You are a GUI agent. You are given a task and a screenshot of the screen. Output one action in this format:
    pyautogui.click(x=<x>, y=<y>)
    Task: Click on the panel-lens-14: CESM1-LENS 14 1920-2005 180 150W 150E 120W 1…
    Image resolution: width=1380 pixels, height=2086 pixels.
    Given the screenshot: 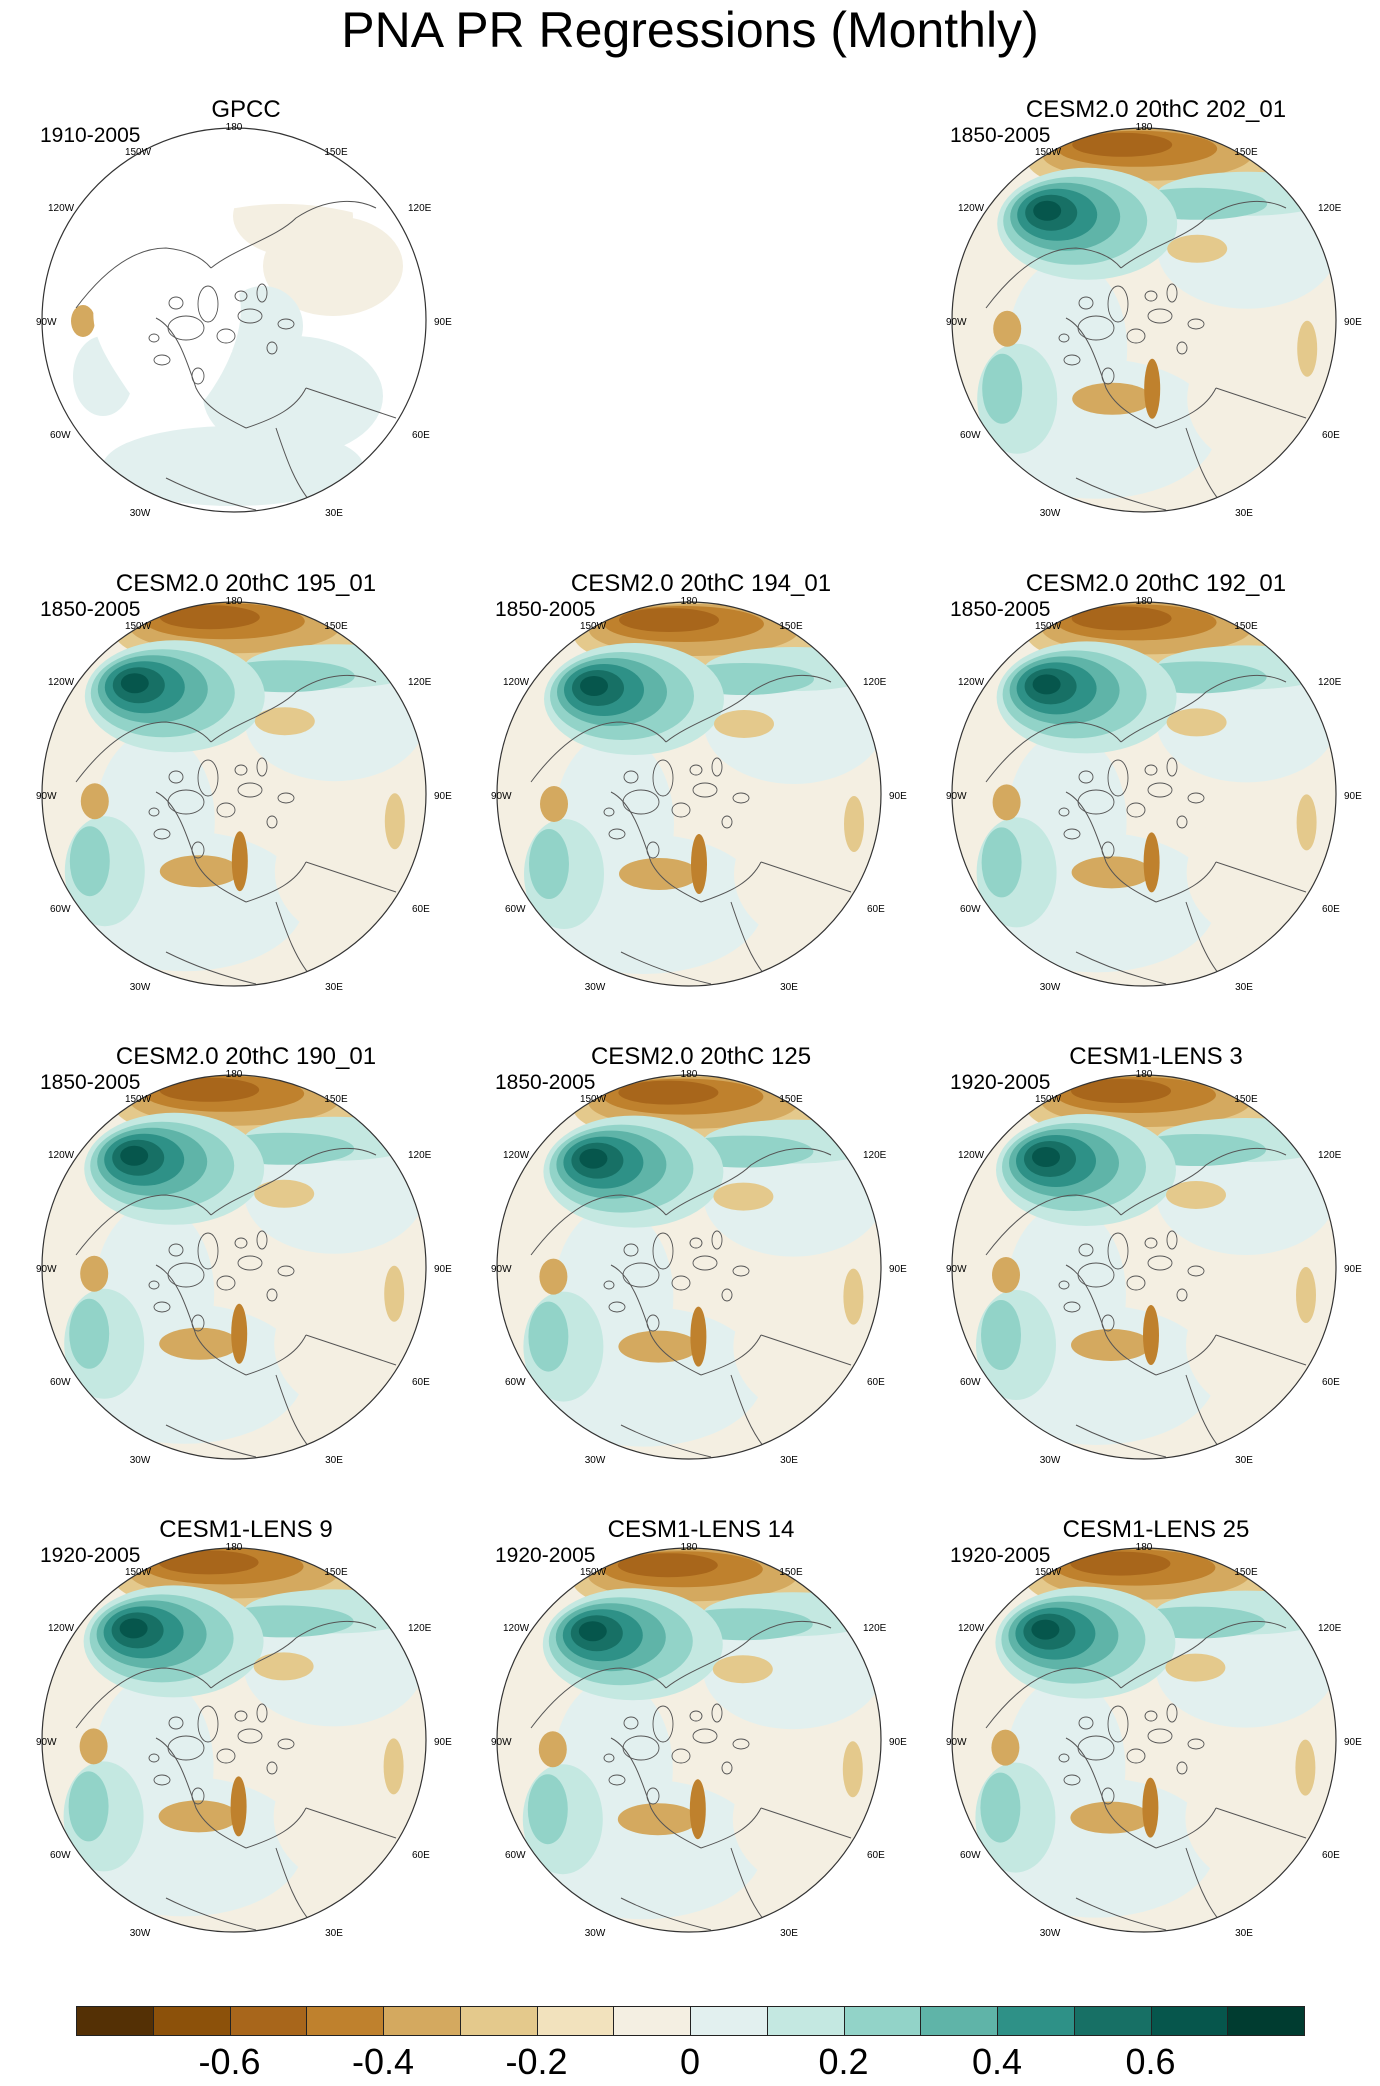 What is the action you would take?
    pyautogui.click(x=701, y=1727)
    